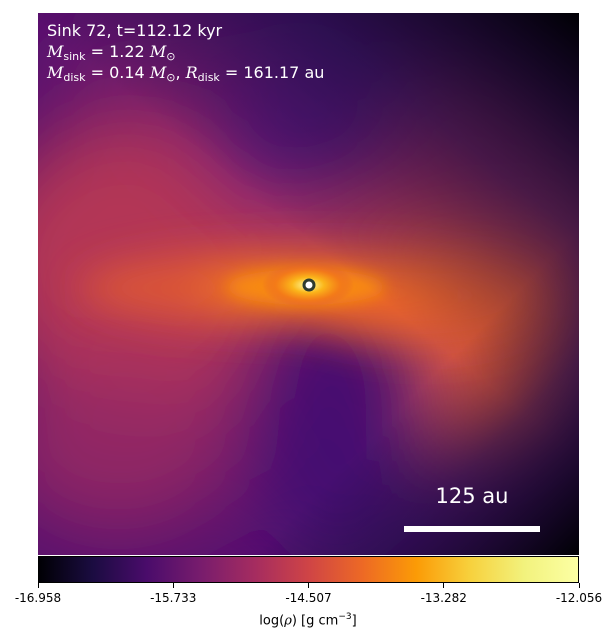 The width and height of the screenshot is (616, 644). I want to click on disk-mass-value: 0.14, so click(127, 72).